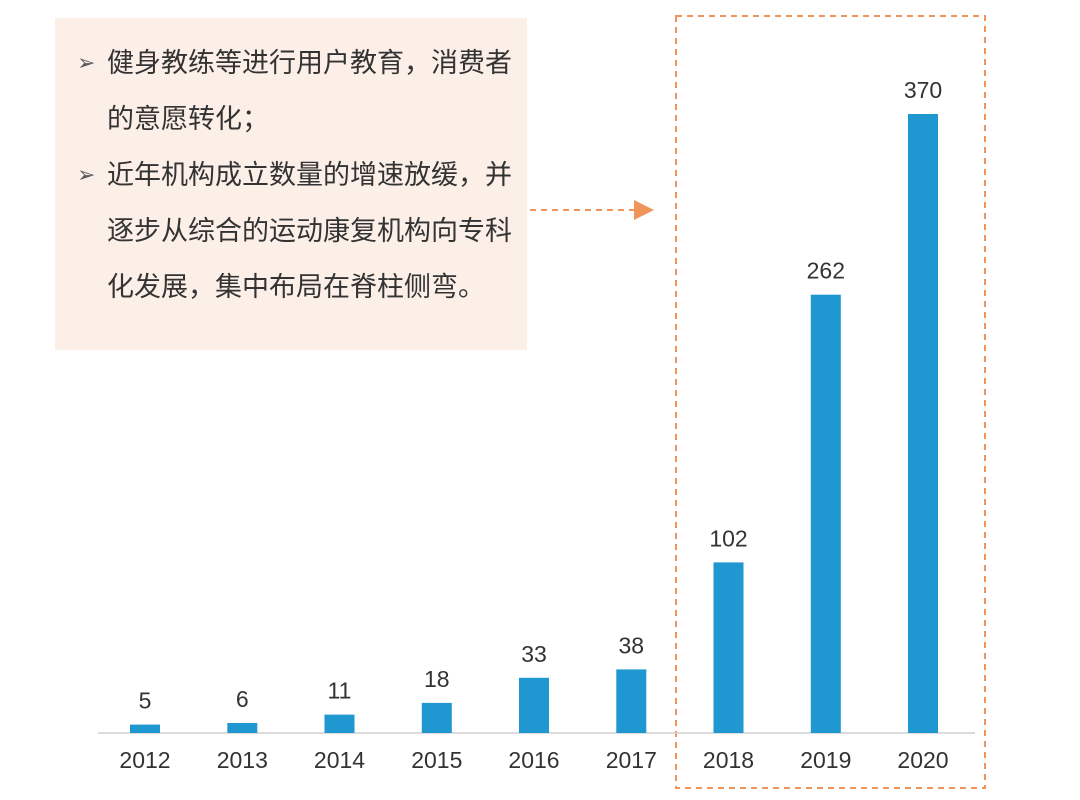 Image resolution: width=1080 pixels, height=800 pixels. What do you see at coordinates (922, 760) in the screenshot?
I see `x-tick-label-2020: 2020` at bounding box center [922, 760].